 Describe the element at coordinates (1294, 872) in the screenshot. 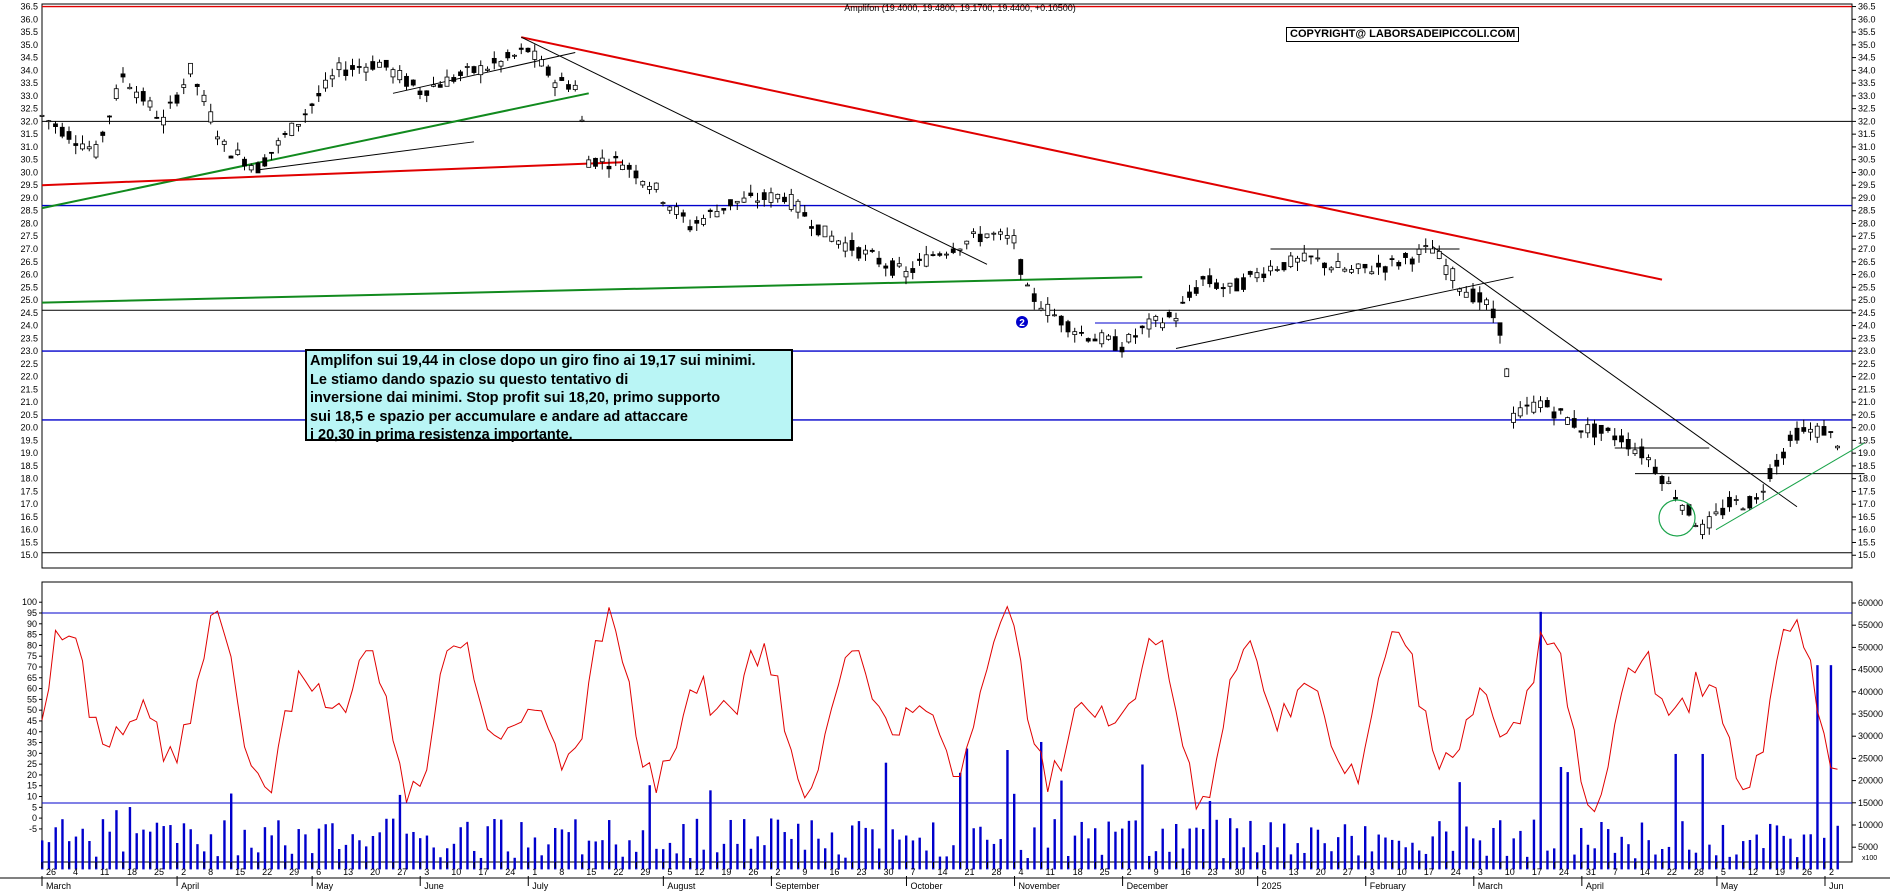

I see `date-tick-label: 13` at that location.